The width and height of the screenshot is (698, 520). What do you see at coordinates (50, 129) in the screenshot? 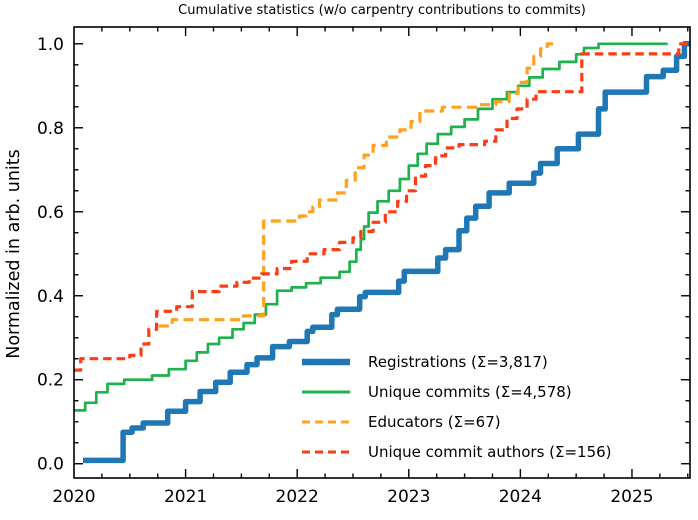
I see `y-tick-label: 0.8` at bounding box center [50, 129].